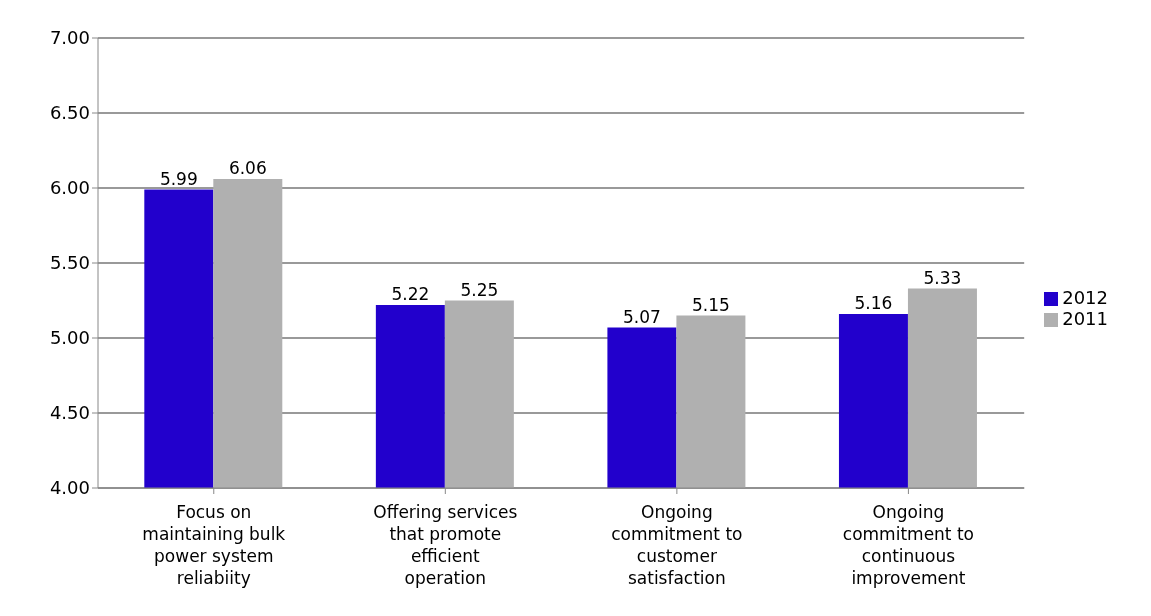 This screenshot has width=1151, height=616. Describe the element at coordinates (1085, 318) in the screenshot. I see `legend-label: 2011` at that location.